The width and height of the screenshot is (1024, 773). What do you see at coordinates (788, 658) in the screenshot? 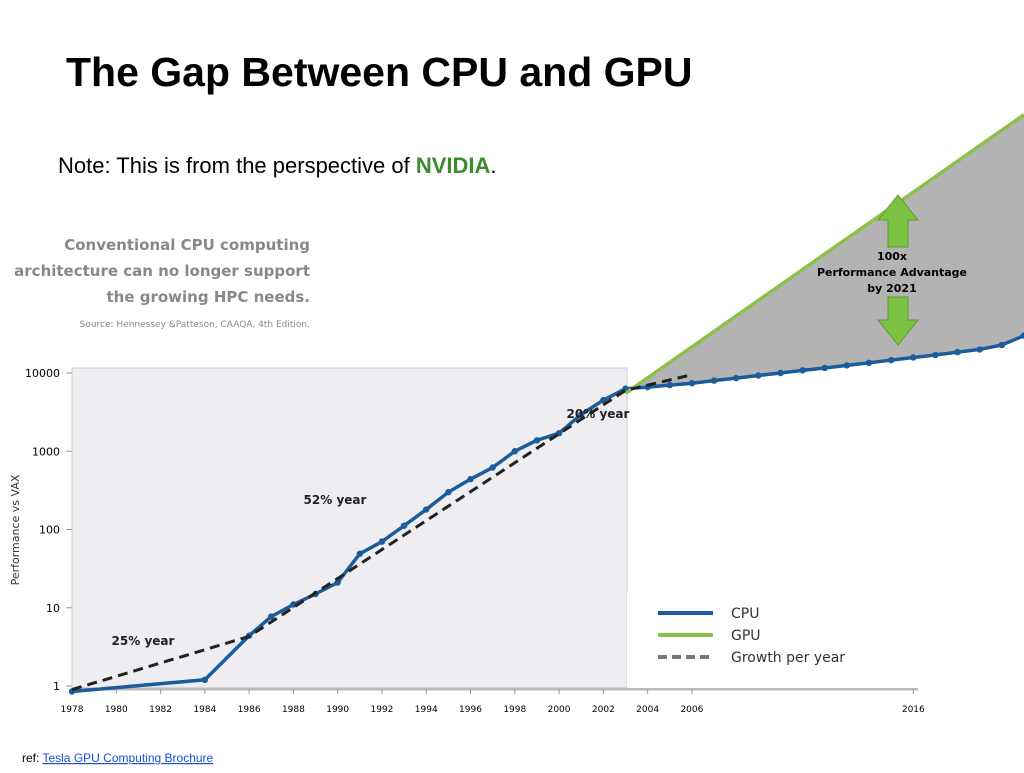
I see `legend-label: Growth per year` at bounding box center [788, 658].